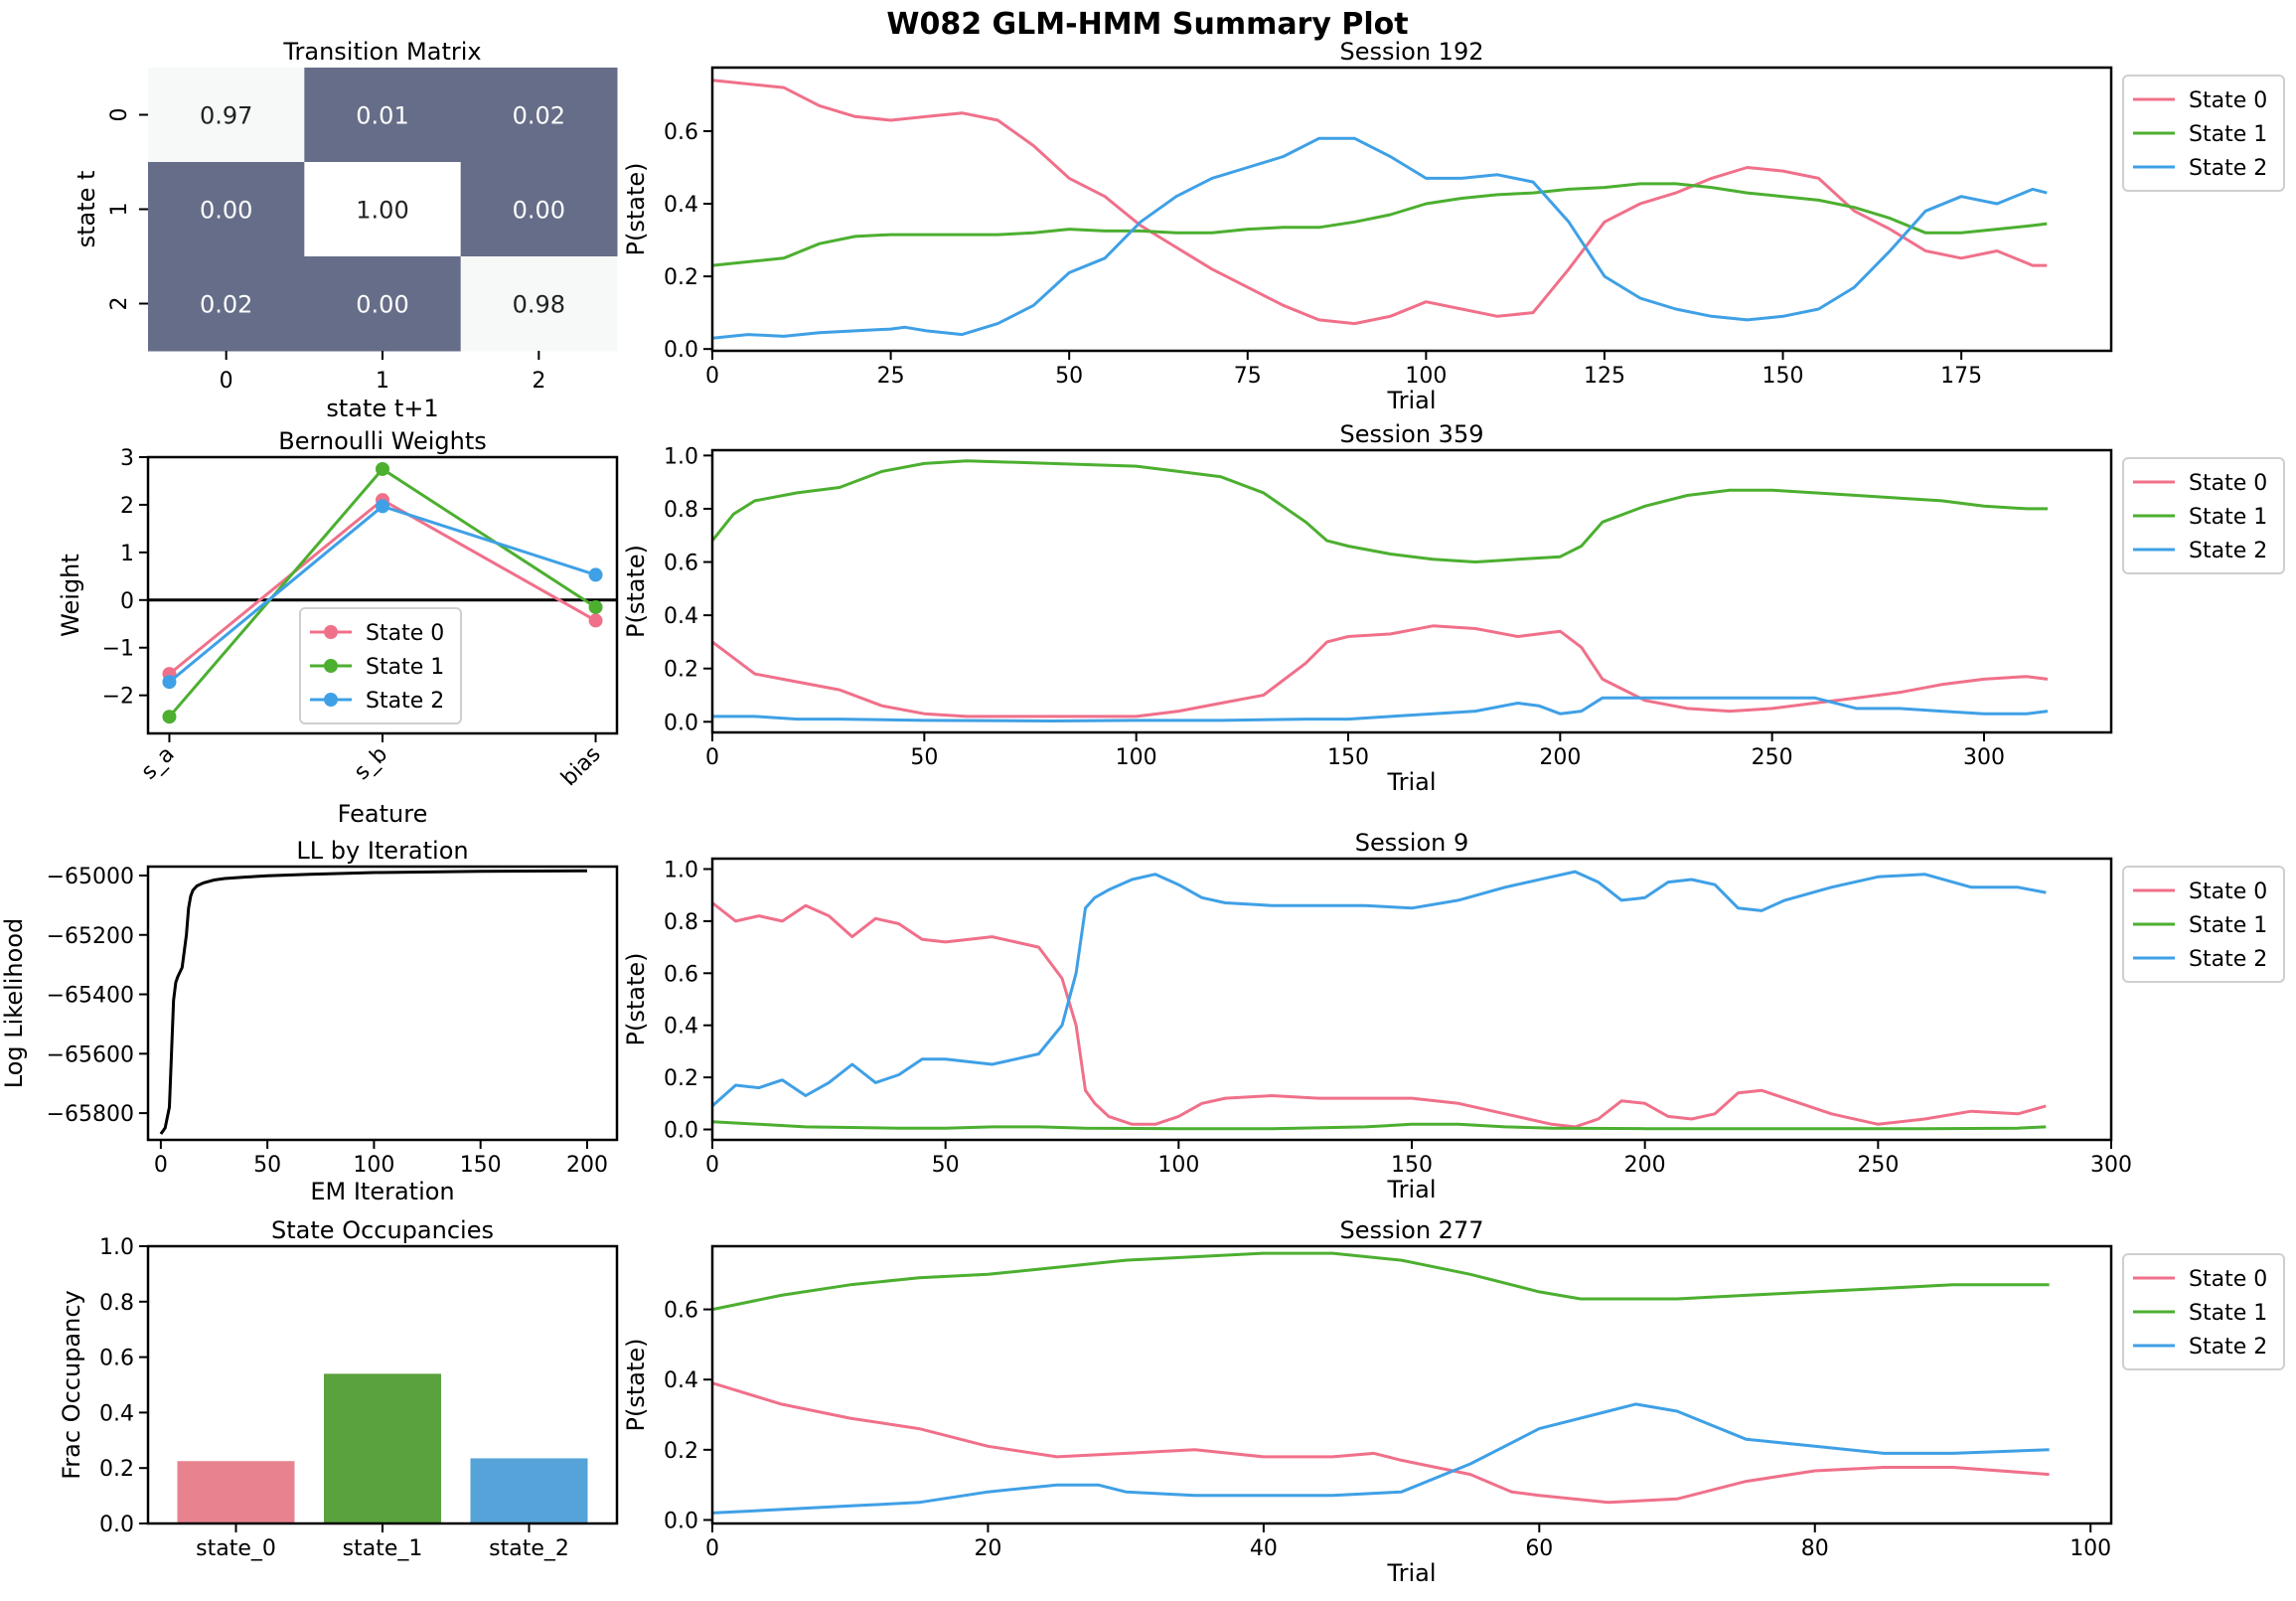 The width and height of the screenshot is (2296, 1601). I want to click on weights-xlabel: Feature, so click(383, 814).